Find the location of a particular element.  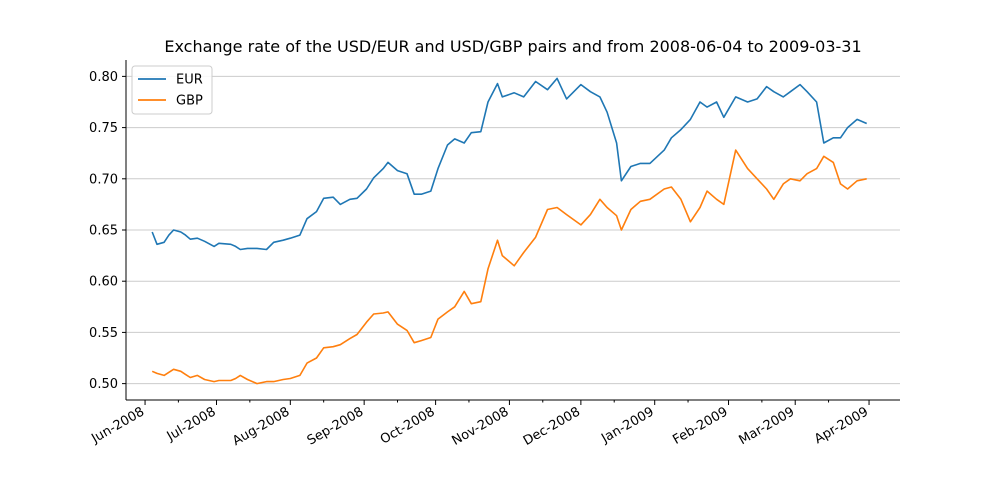

x-tick-label: Oct-2008 is located at coordinates (408, 425).